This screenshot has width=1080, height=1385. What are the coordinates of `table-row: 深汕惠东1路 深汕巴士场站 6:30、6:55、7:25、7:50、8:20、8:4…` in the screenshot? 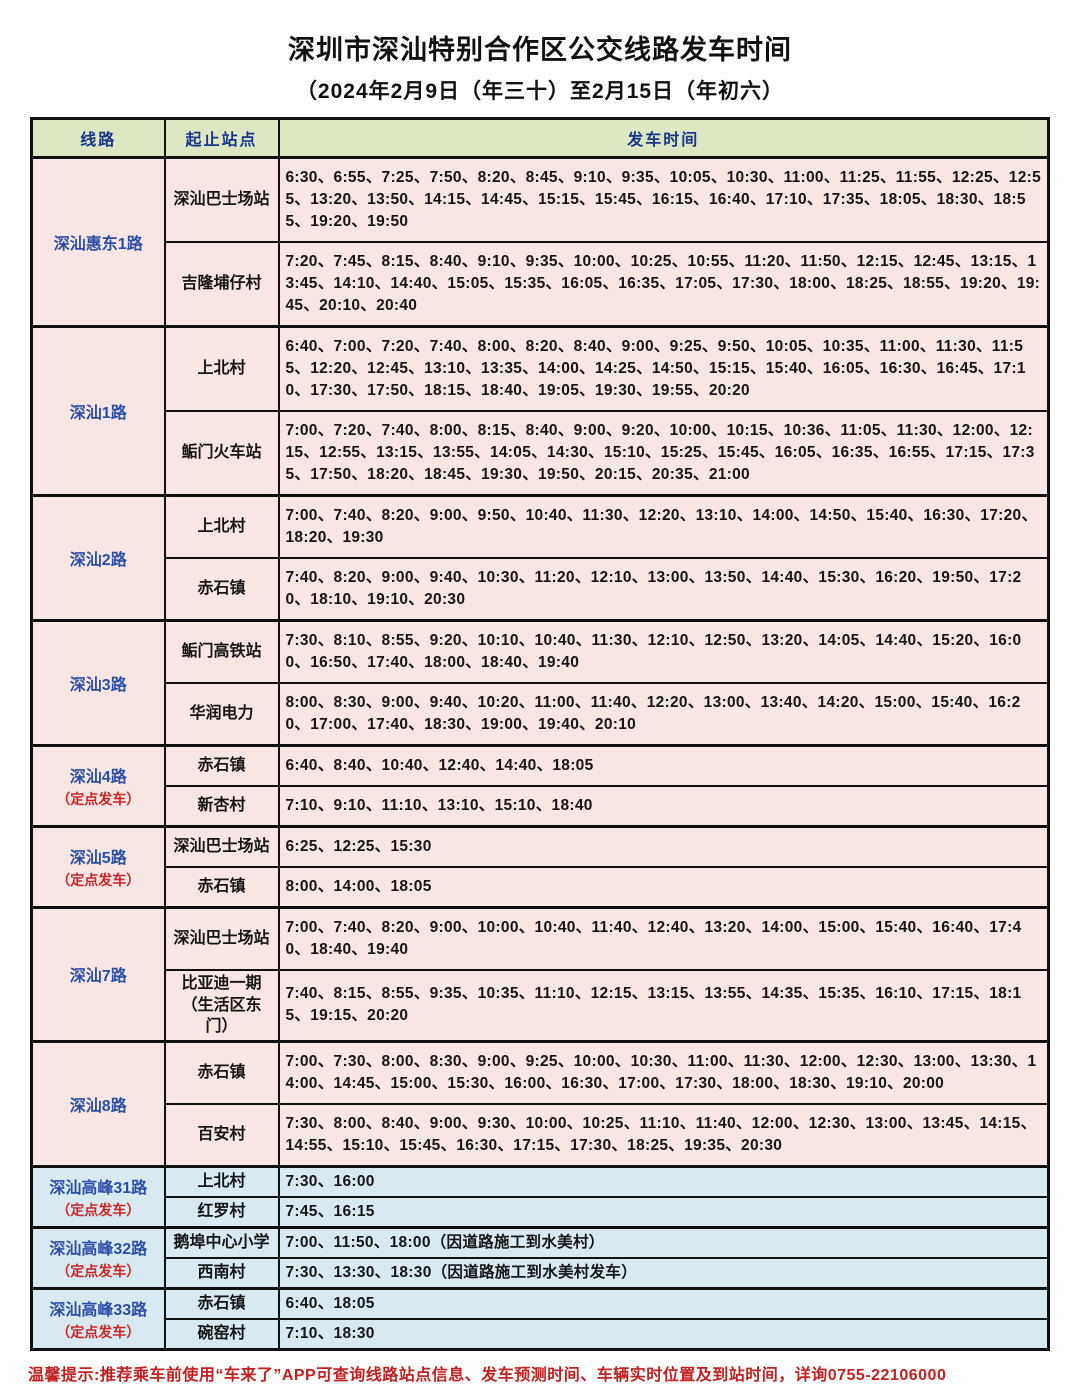 It's located at (540, 242).